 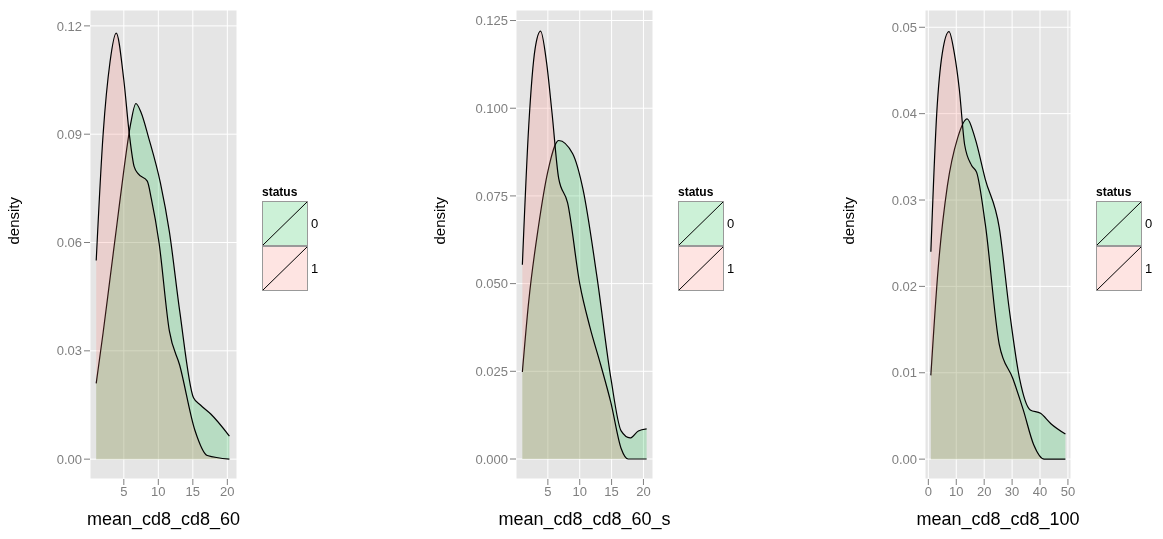 I want to click on y-tick-label: 0.025, so click(x=491, y=371).